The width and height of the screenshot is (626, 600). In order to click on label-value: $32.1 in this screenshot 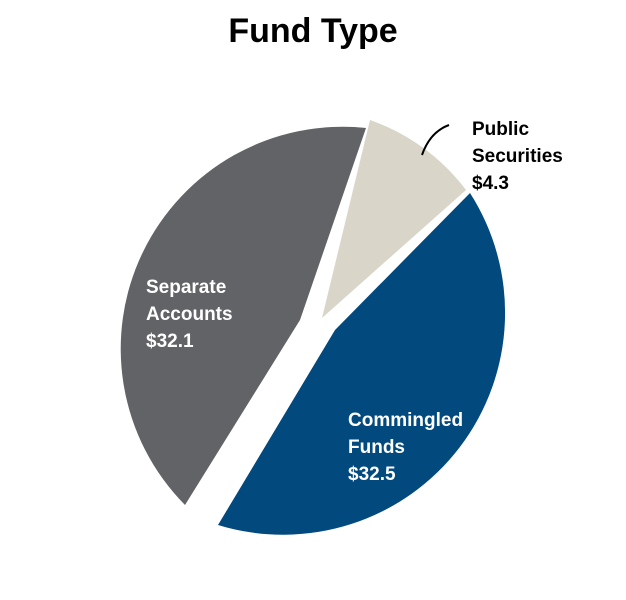, I will do `click(170, 341)`.